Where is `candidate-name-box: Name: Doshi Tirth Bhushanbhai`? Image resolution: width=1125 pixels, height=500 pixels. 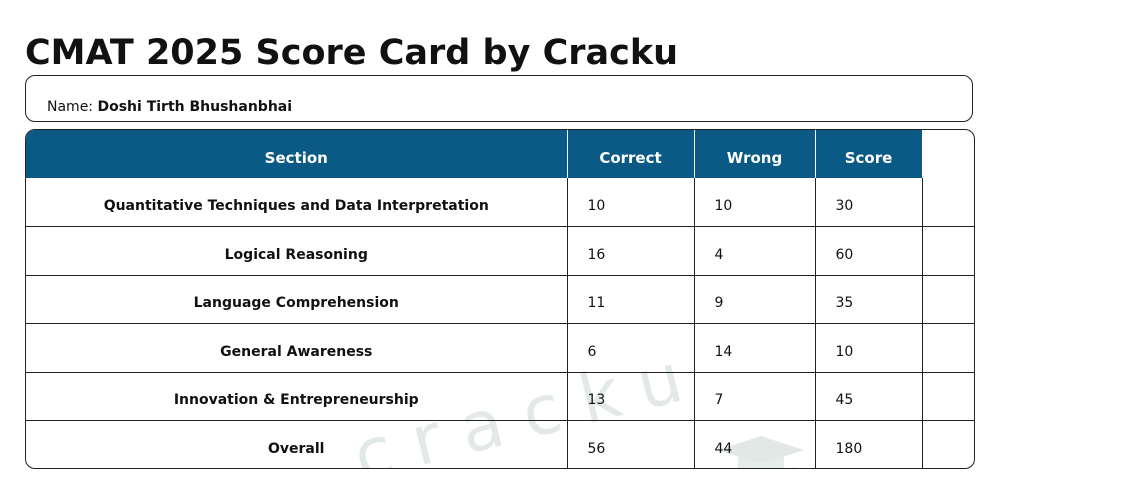 candidate-name-box: Name: Doshi Tirth Bhushanbhai is located at coordinates (499, 98).